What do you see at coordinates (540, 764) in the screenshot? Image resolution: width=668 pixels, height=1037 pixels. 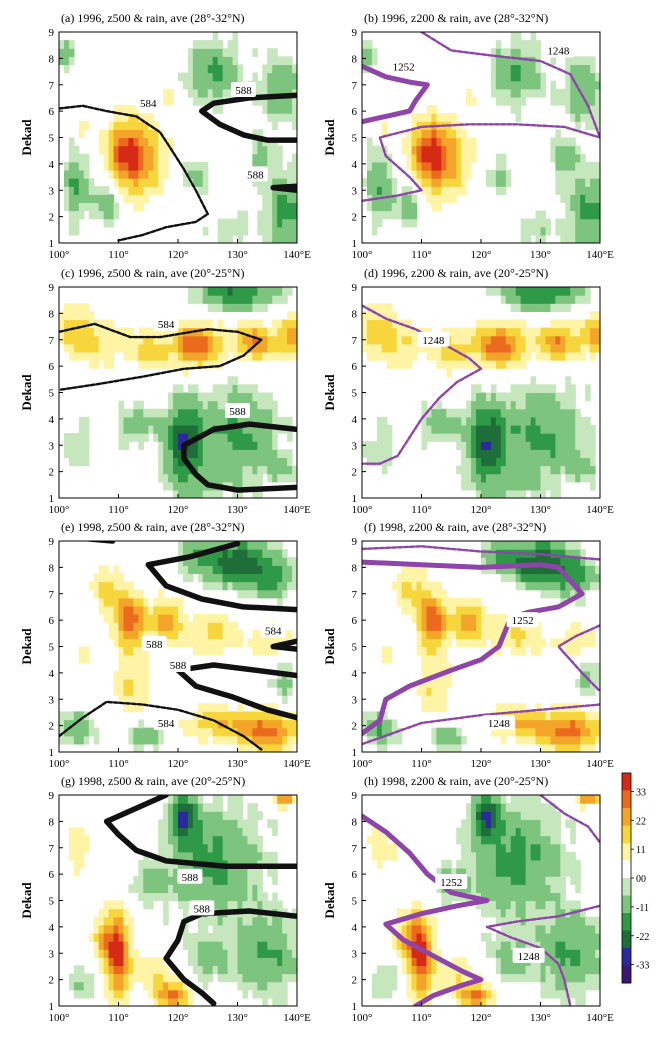 I see `x-tick-label: 130°` at bounding box center [540, 764].